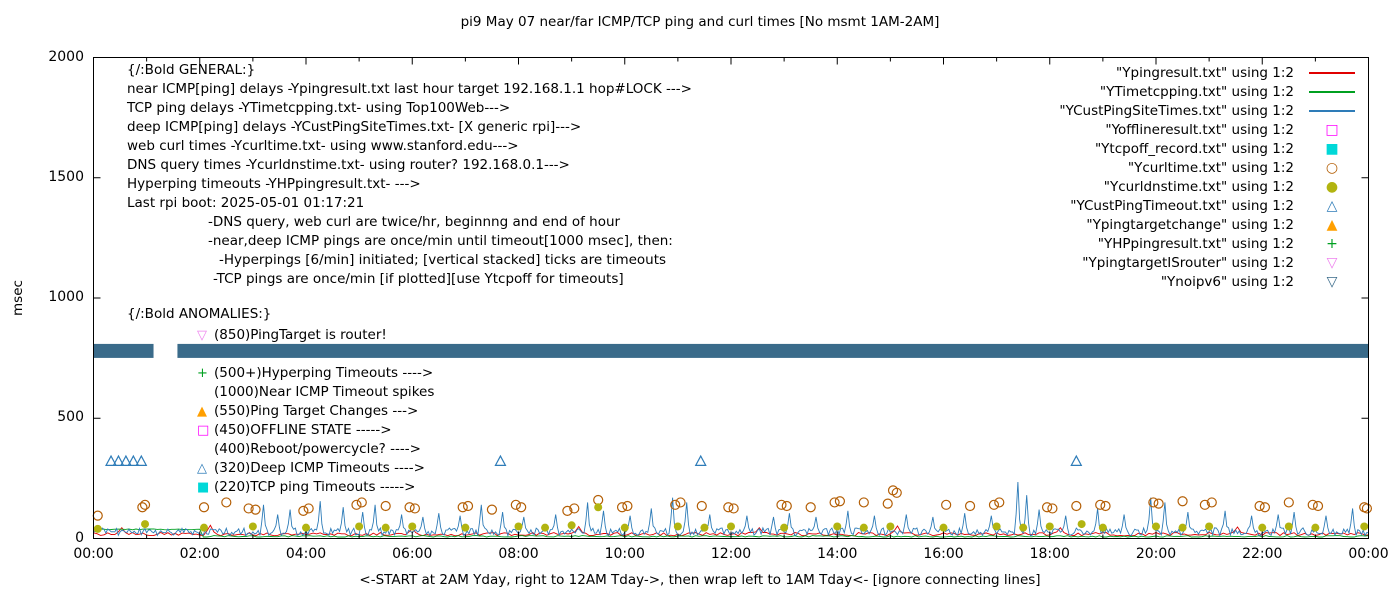  What do you see at coordinates (943, 554) in the screenshot?
I see `x-tick-label: 16:00` at bounding box center [943, 554].